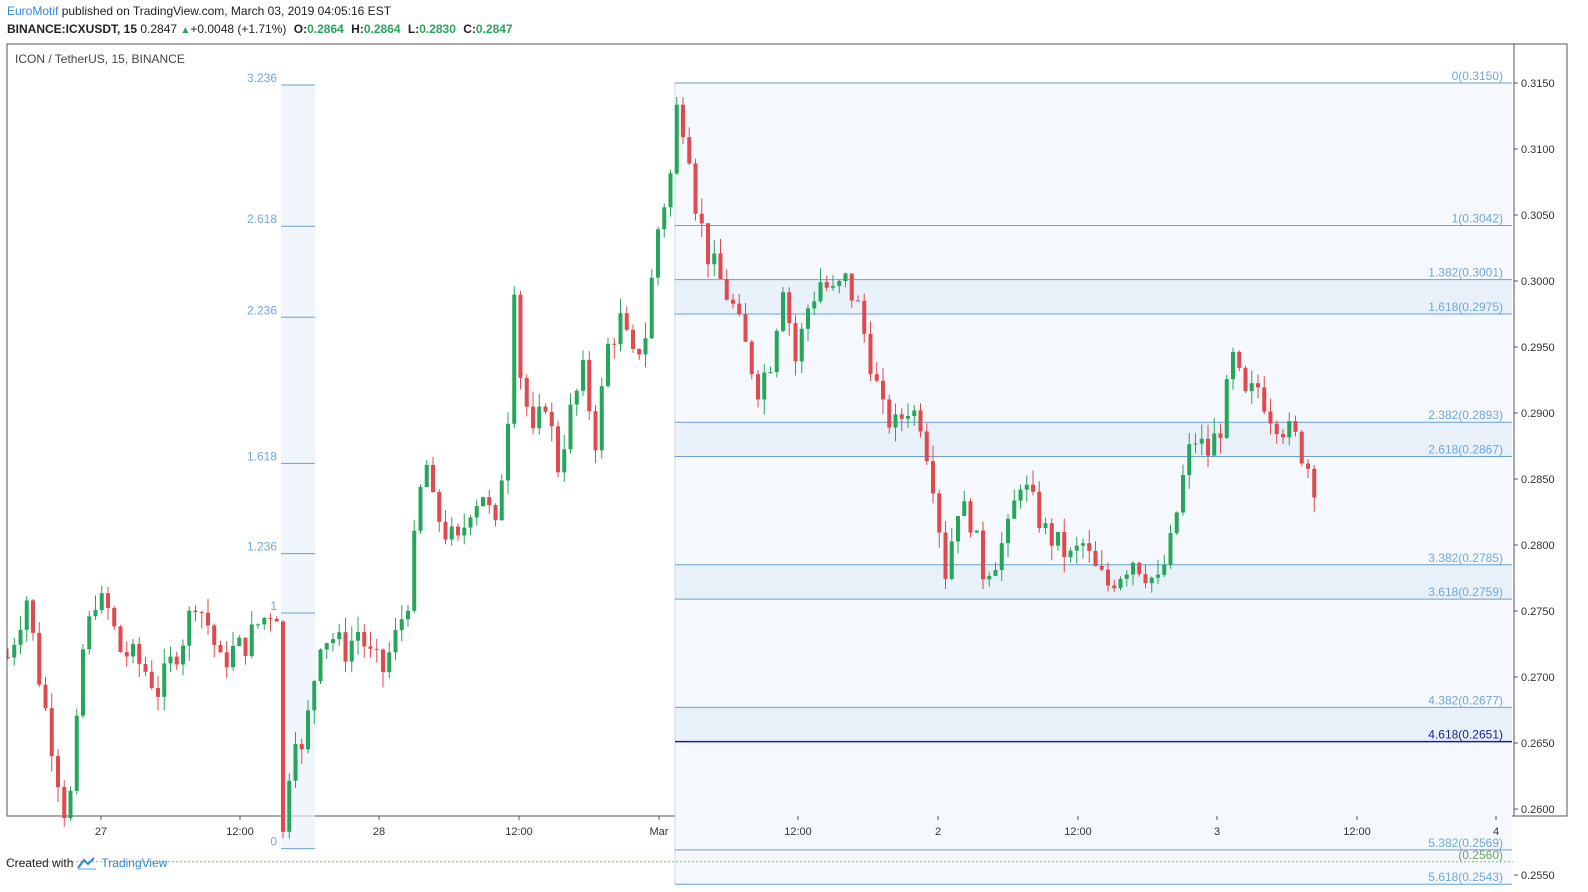  I want to click on open-value: 0.2864, so click(325, 29).